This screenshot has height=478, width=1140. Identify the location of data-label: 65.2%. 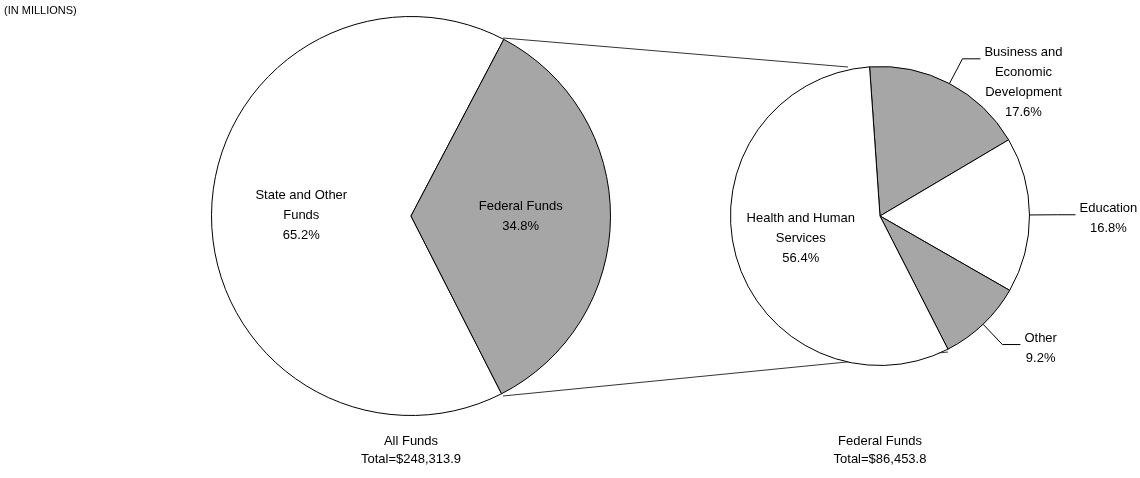
(301, 234).